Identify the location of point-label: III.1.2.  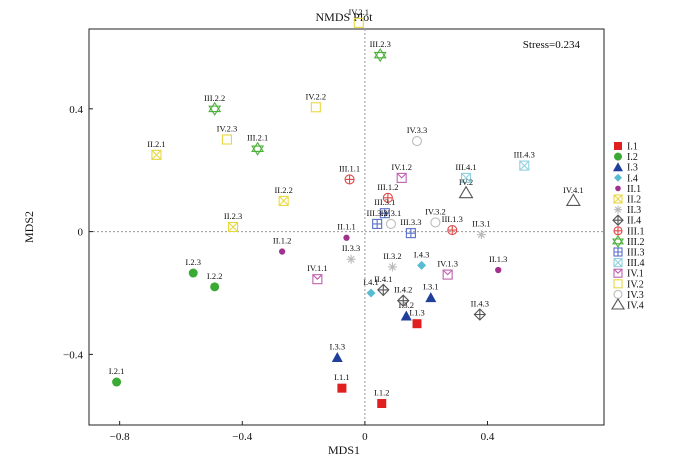
(387, 187).